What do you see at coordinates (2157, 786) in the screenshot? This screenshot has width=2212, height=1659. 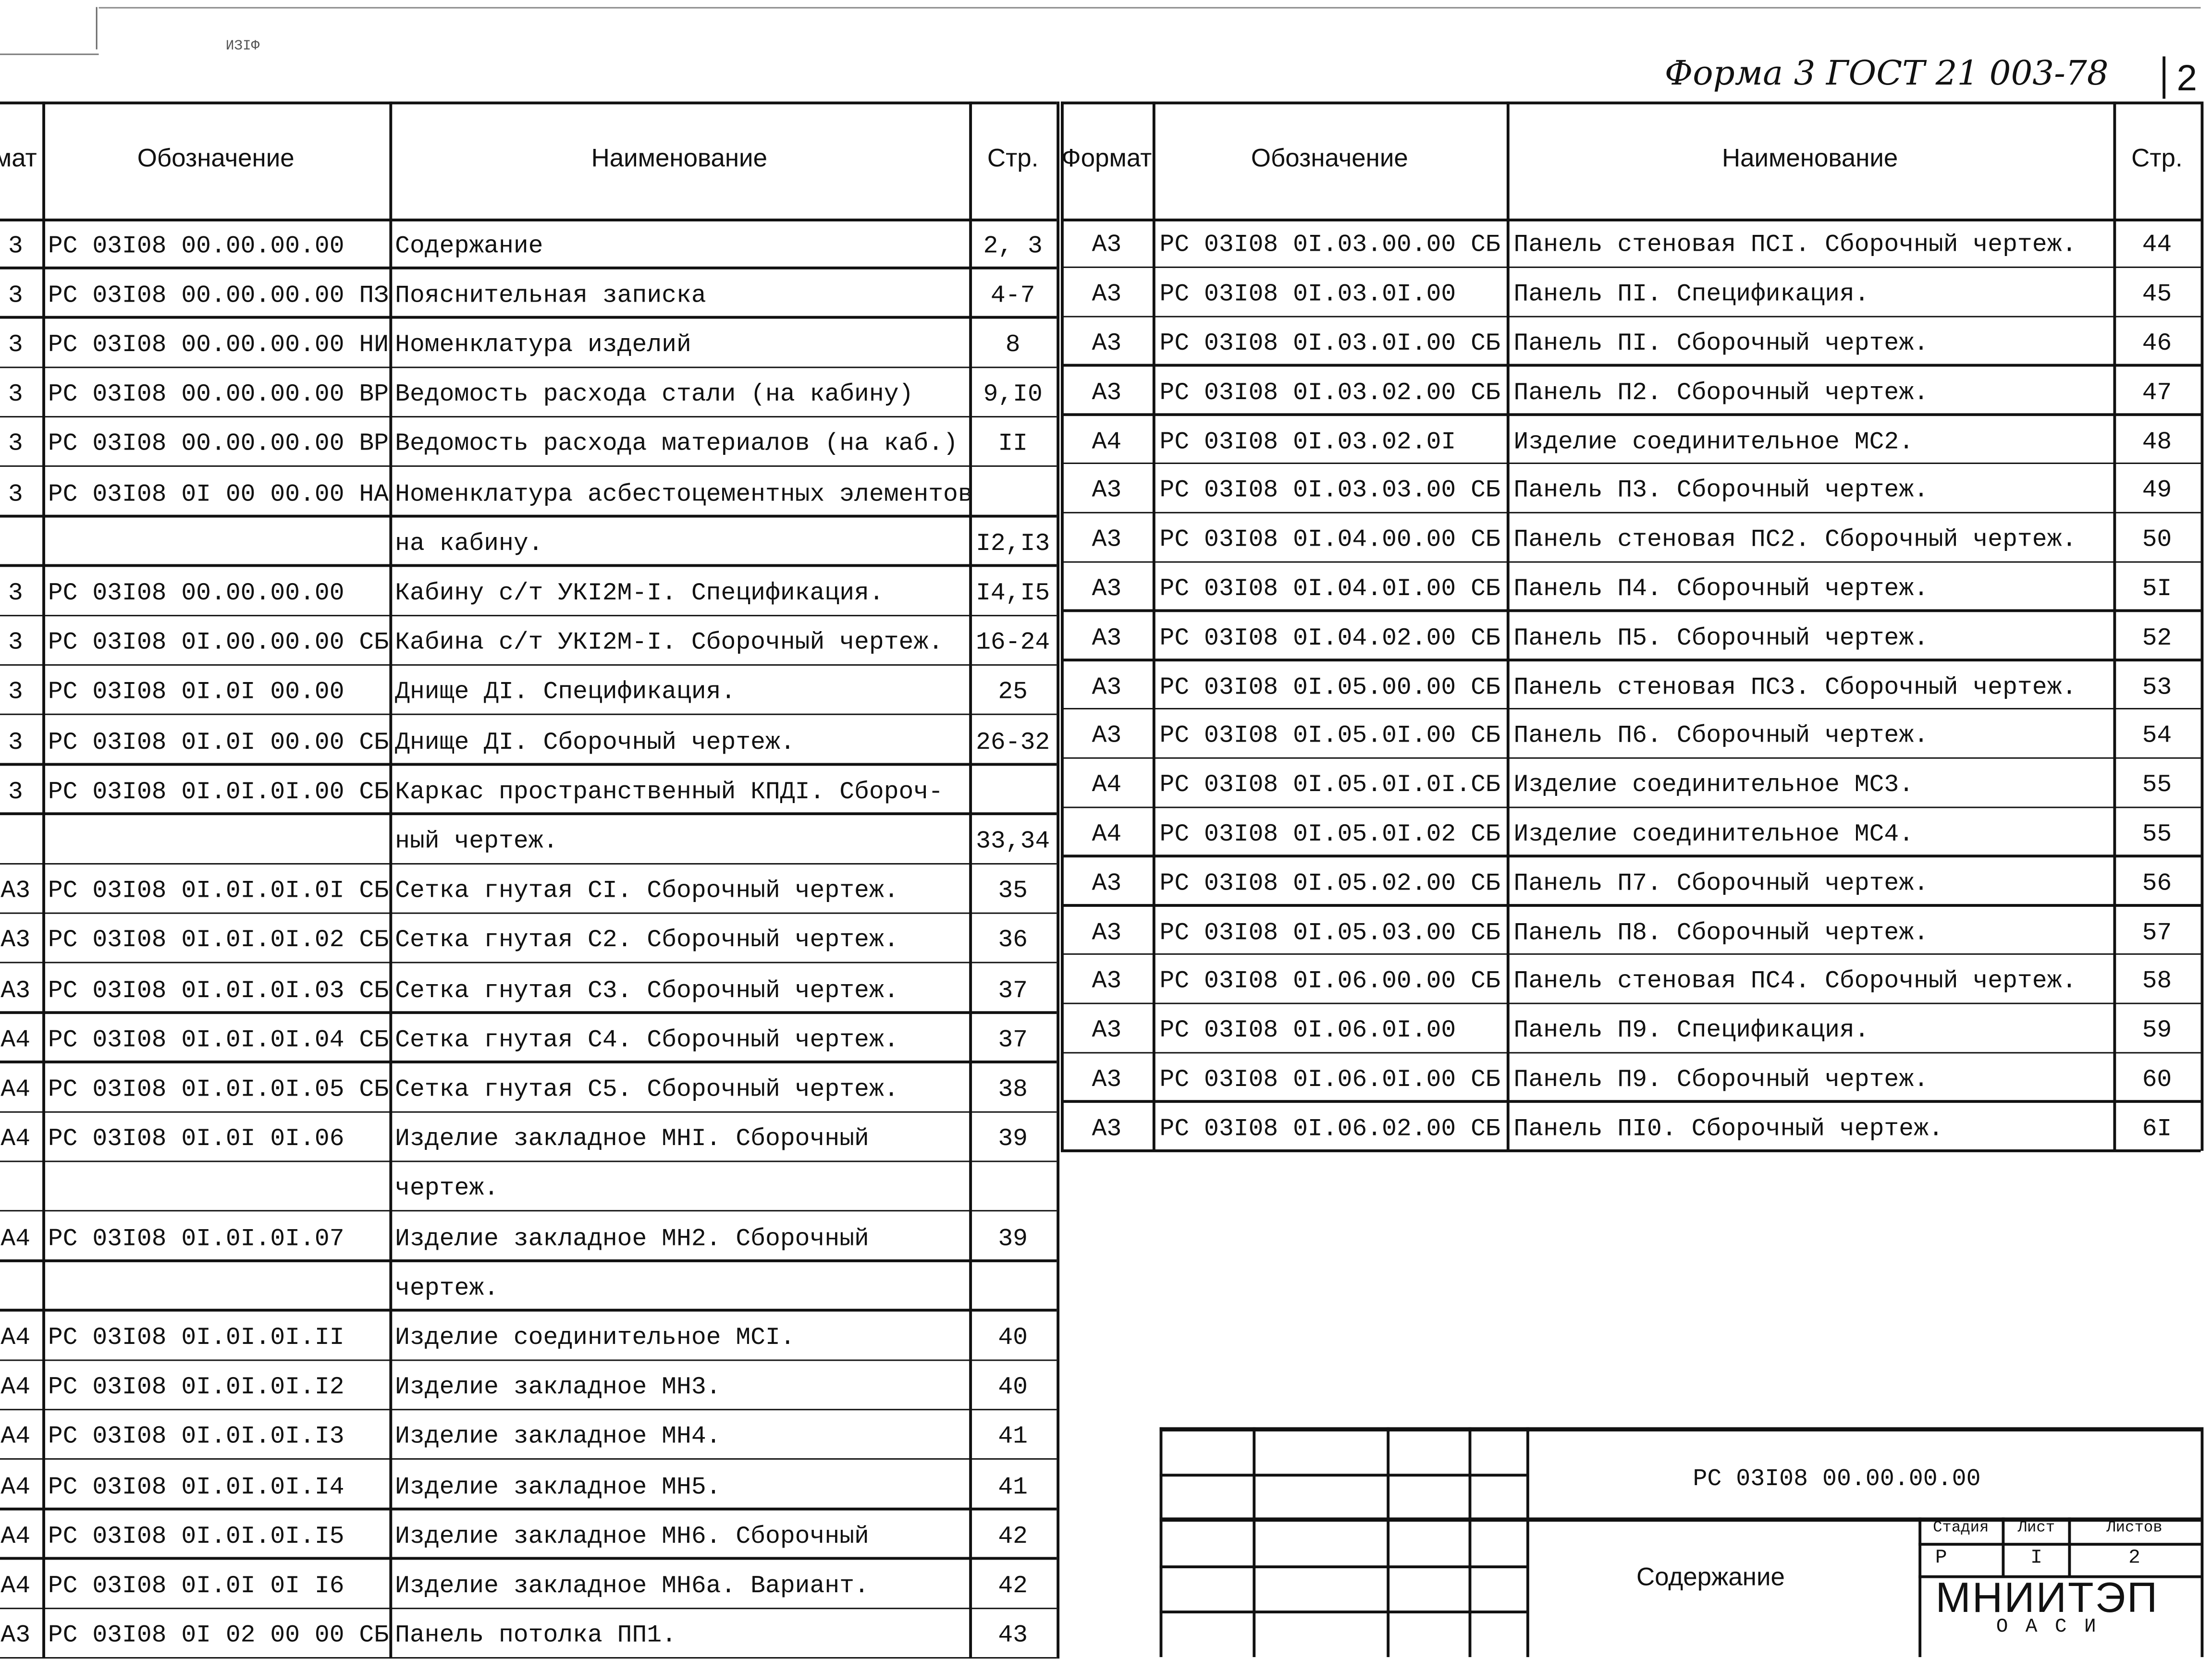 I see `cell-page: 55` at bounding box center [2157, 786].